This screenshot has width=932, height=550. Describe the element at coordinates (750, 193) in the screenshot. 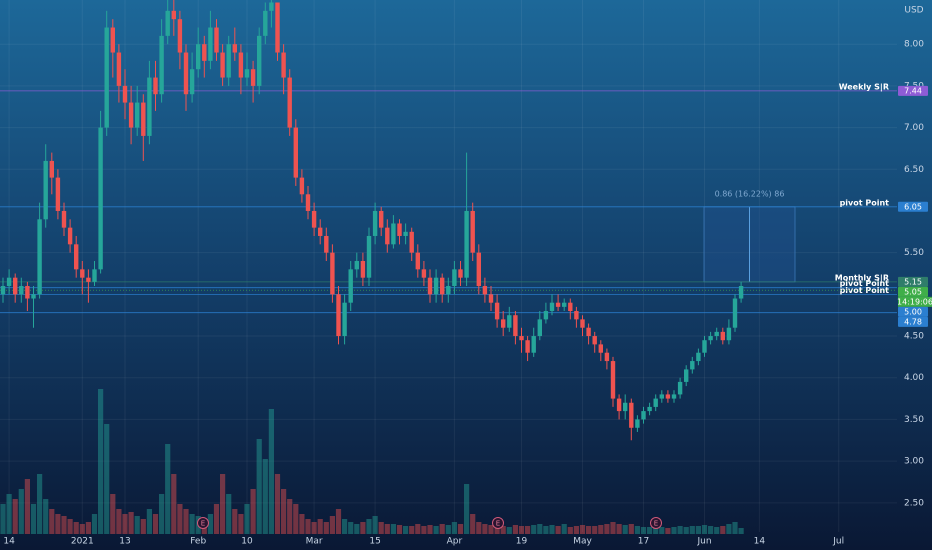

I see `measure-label: 0.86 (16.22%) 86` at that location.